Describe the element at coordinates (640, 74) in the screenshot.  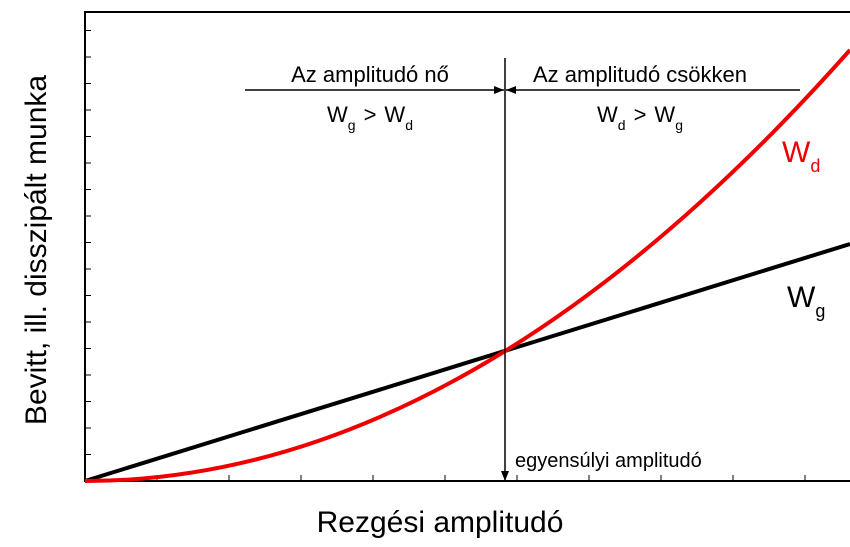
I see `region-title: Az amplitudó csökken` at that location.